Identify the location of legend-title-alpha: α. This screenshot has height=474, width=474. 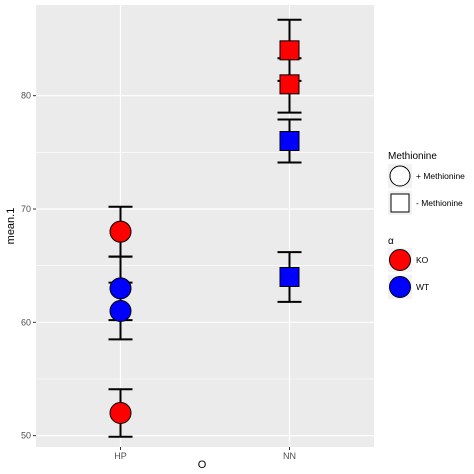
(391, 241).